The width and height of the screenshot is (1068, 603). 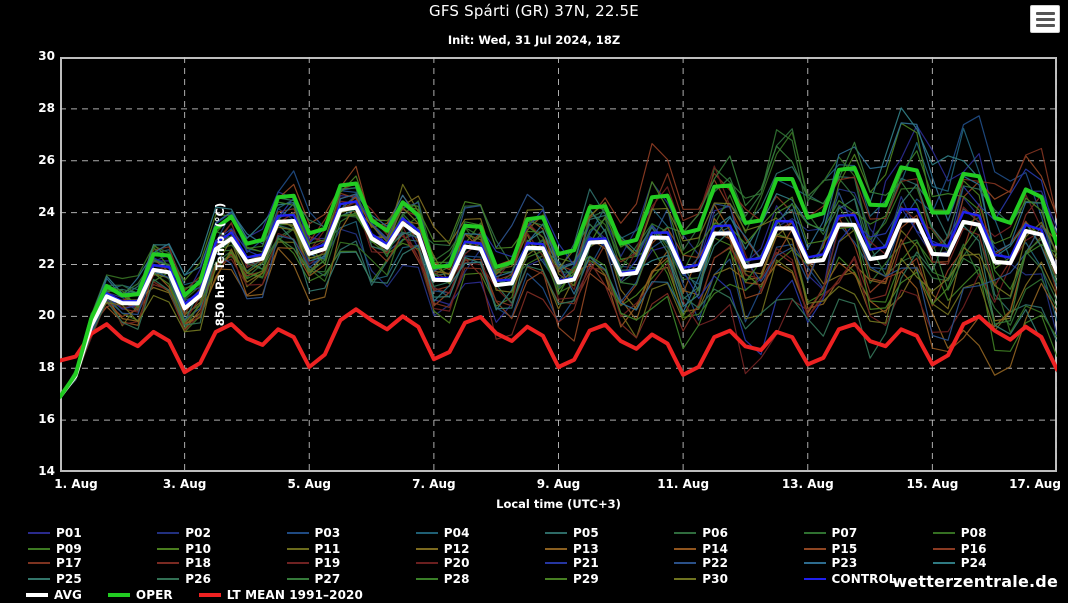 I want to click on legend-label: P14, so click(x=715, y=549).